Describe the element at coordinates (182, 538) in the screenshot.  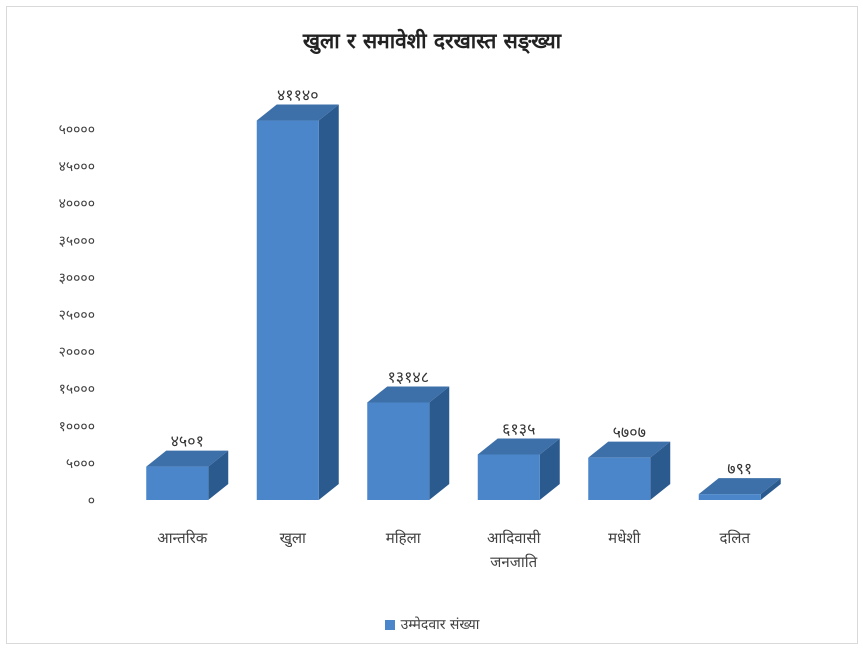
I see `category-label: आन्तरिक` at that location.